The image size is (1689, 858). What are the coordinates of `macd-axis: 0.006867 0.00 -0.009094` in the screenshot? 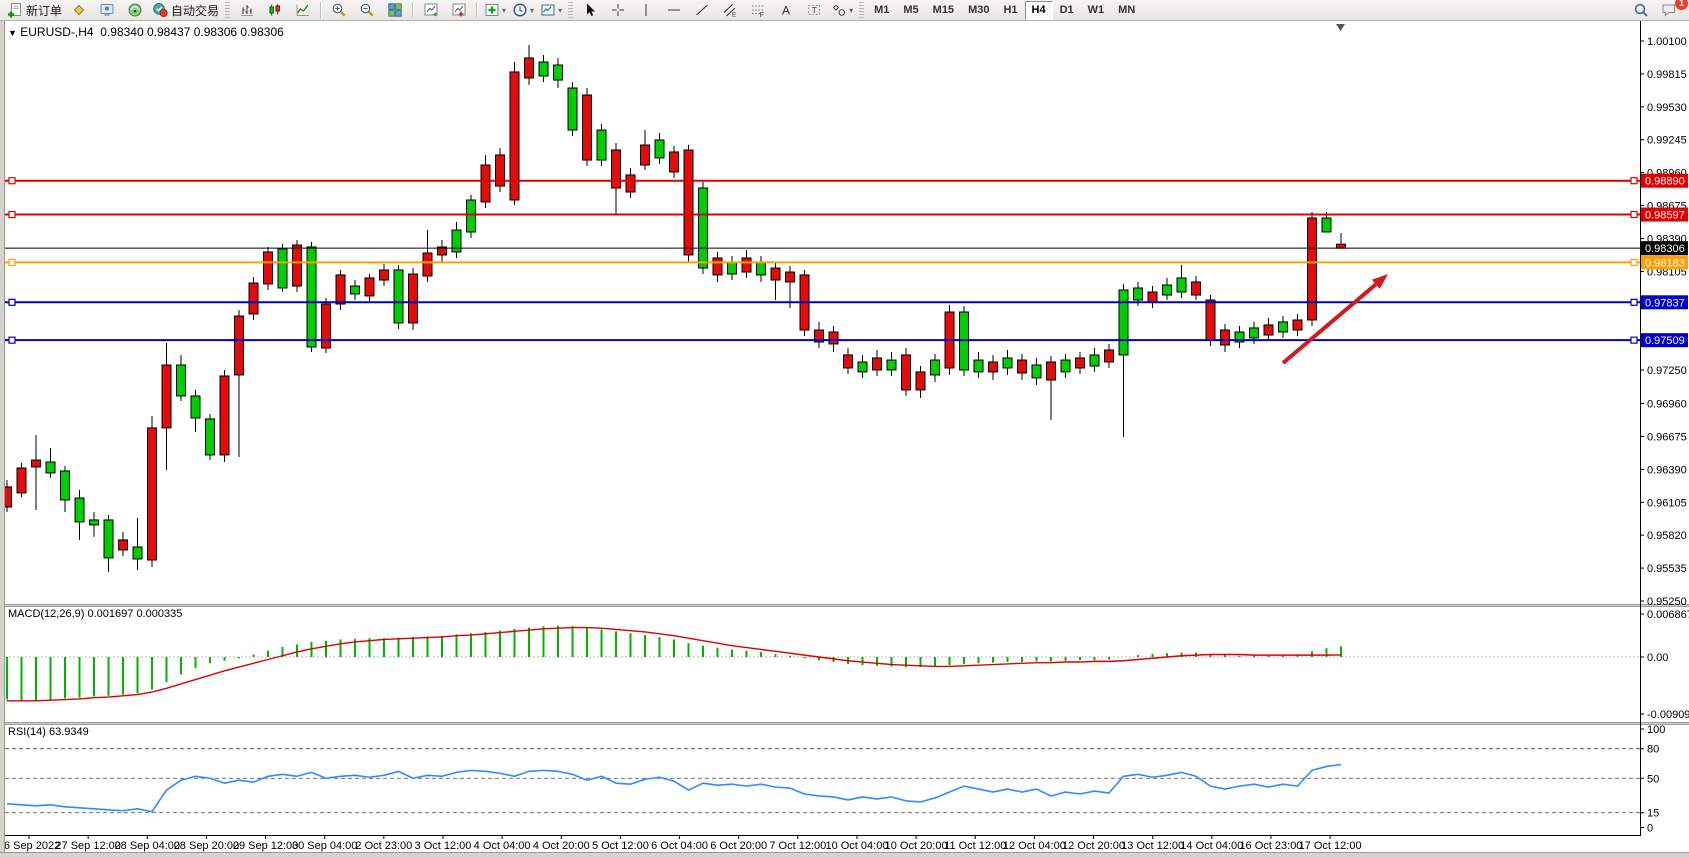 It's located at (1664, 665).